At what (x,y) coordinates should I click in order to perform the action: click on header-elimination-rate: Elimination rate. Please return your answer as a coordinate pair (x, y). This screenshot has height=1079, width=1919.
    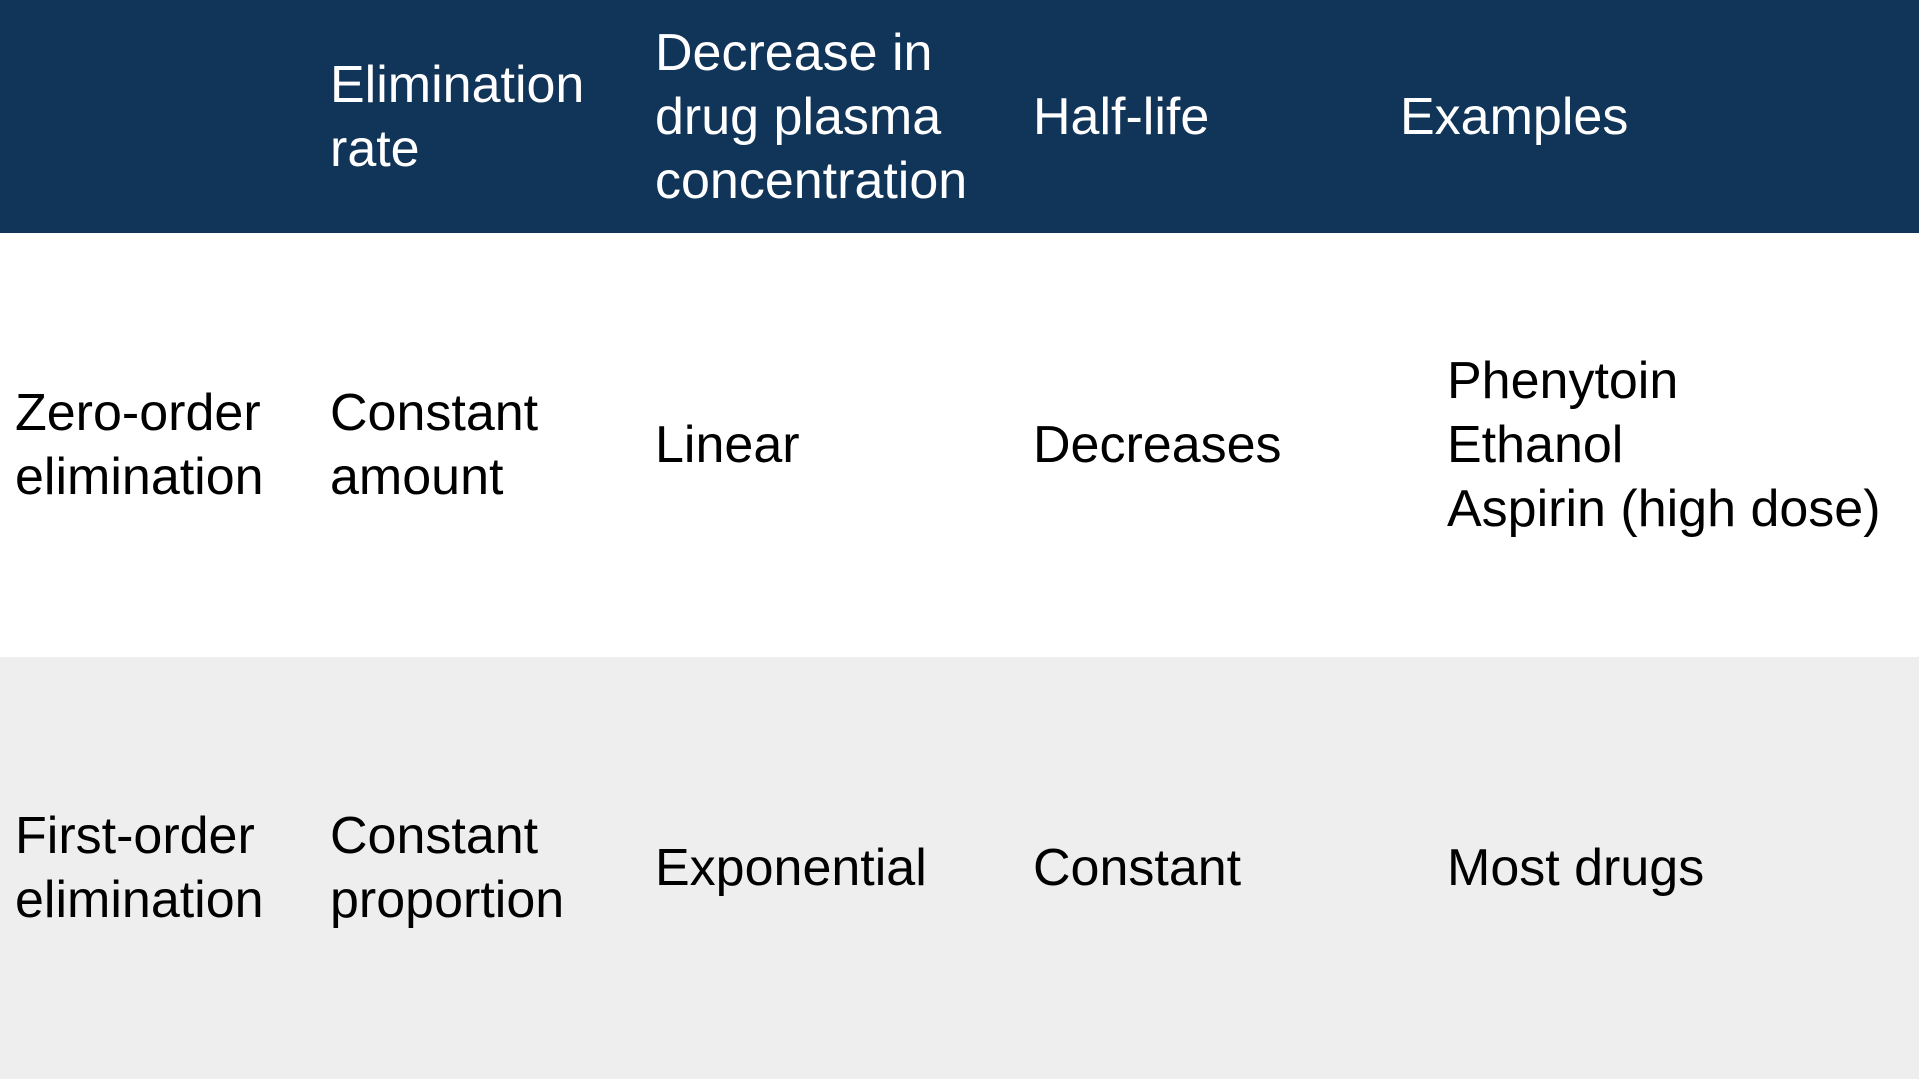
    Looking at the image, I should click on (457, 116).